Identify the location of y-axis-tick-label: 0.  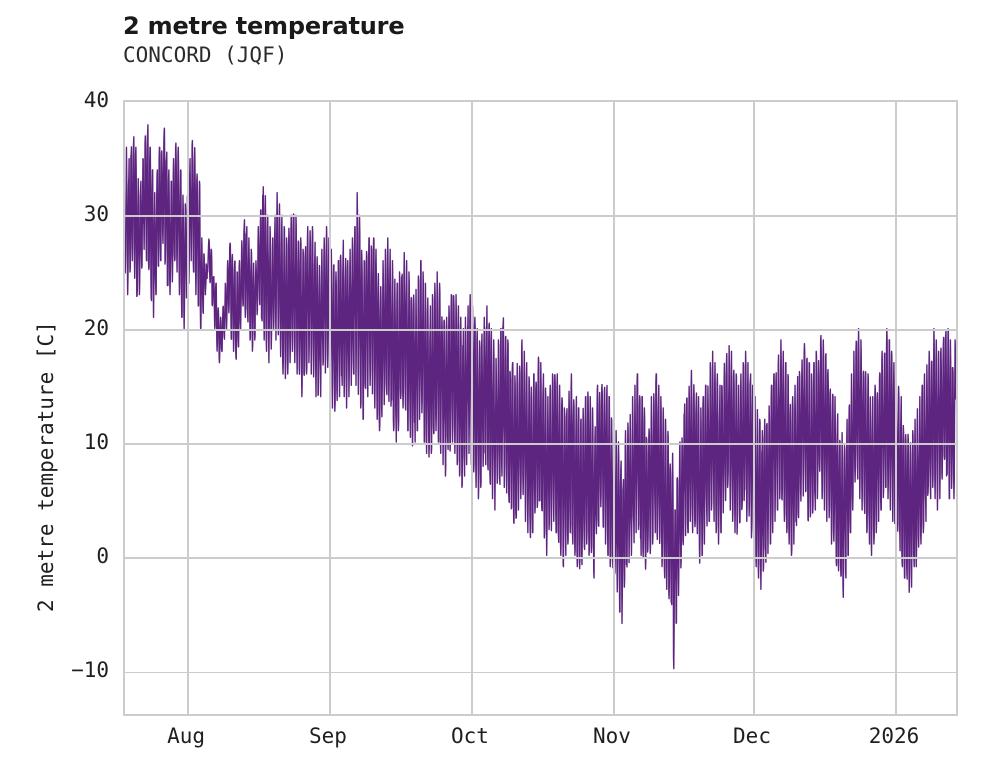
(102, 556).